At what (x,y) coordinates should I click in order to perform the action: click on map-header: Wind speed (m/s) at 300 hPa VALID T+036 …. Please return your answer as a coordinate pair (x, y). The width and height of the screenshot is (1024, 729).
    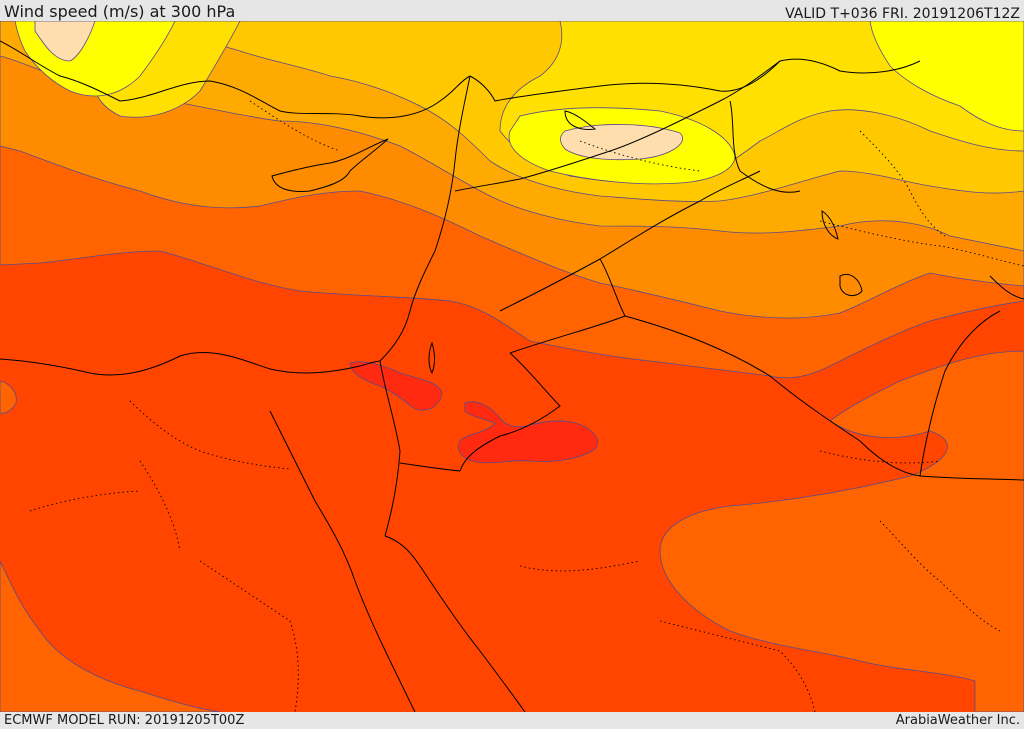
    Looking at the image, I should click on (512, 11).